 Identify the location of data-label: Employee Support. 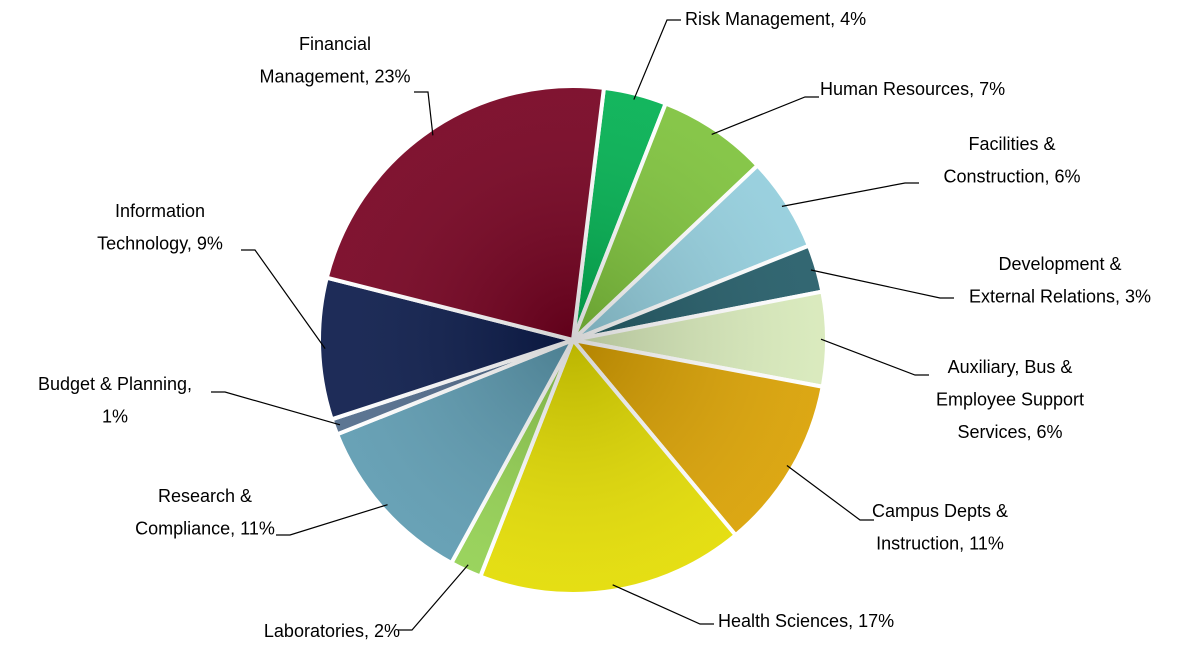
(1010, 399).